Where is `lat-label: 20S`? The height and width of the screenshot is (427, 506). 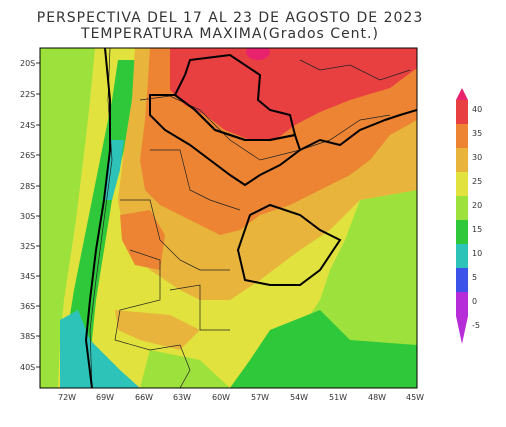 lat-label: 20S is located at coordinates (27, 63).